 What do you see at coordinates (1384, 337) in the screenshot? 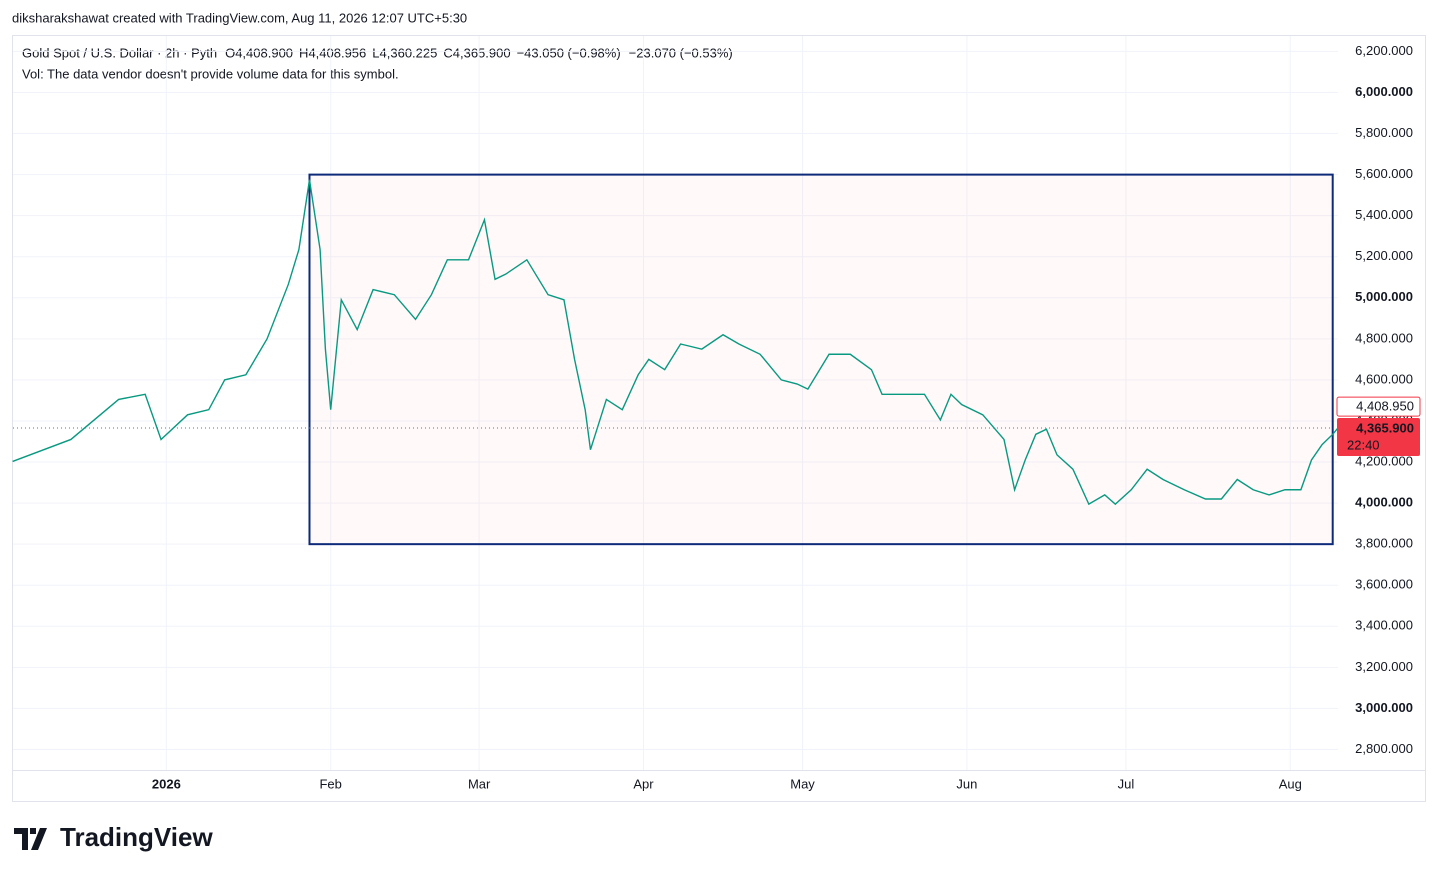
I see `y-tick-label: 4,800.000` at bounding box center [1384, 337].